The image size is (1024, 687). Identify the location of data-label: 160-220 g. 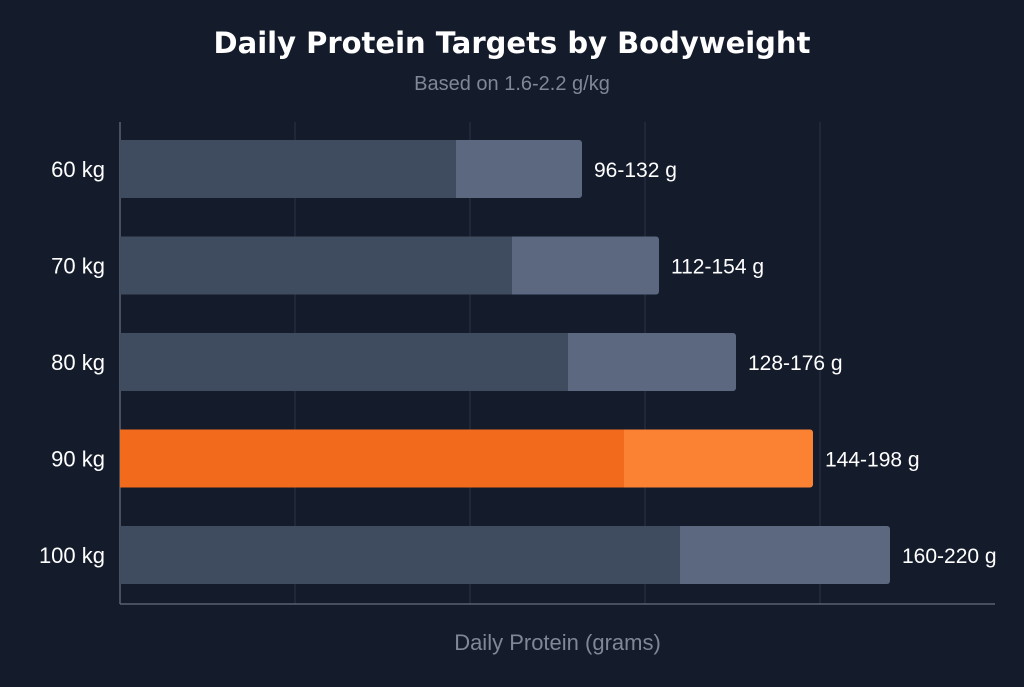
(949, 556).